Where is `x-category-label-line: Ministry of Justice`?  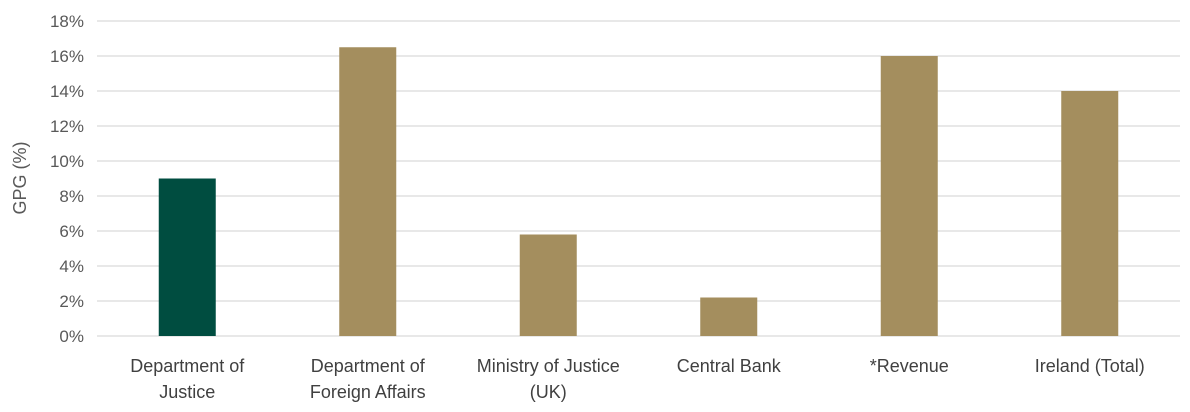 x-category-label-line: Ministry of Justice is located at coordinates (548, 366).